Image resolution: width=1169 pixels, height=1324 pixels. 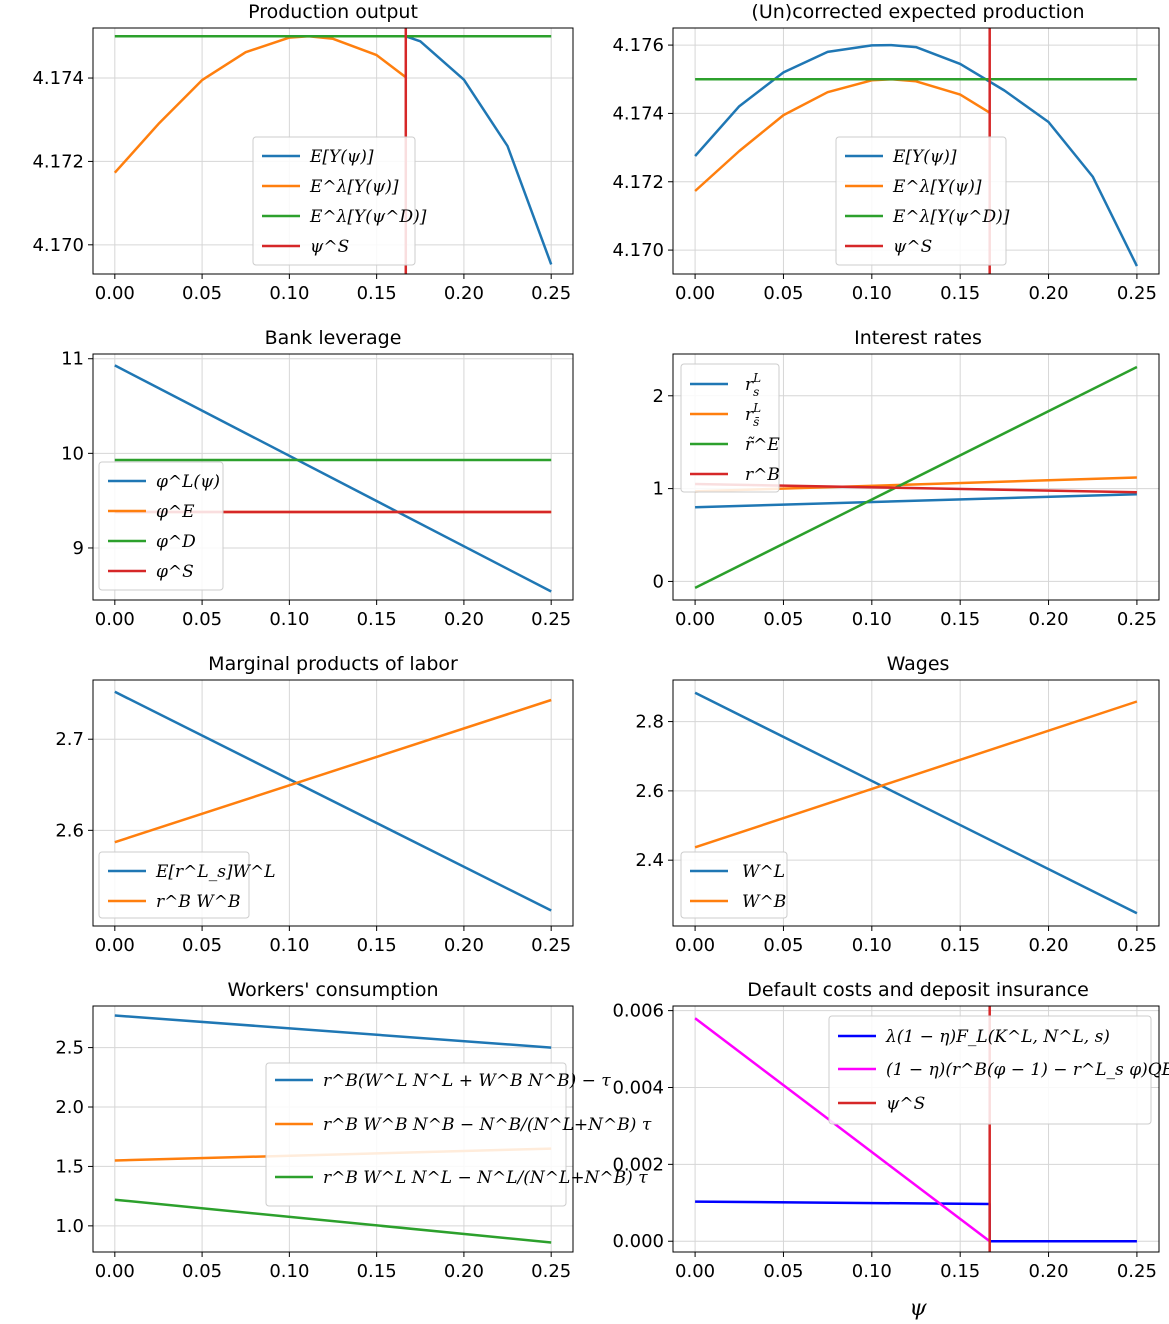 I want to click on legend-entry: r^B W^B N^B − N^B/(N^L+N^B) τ, so click(x=487, y=1125).